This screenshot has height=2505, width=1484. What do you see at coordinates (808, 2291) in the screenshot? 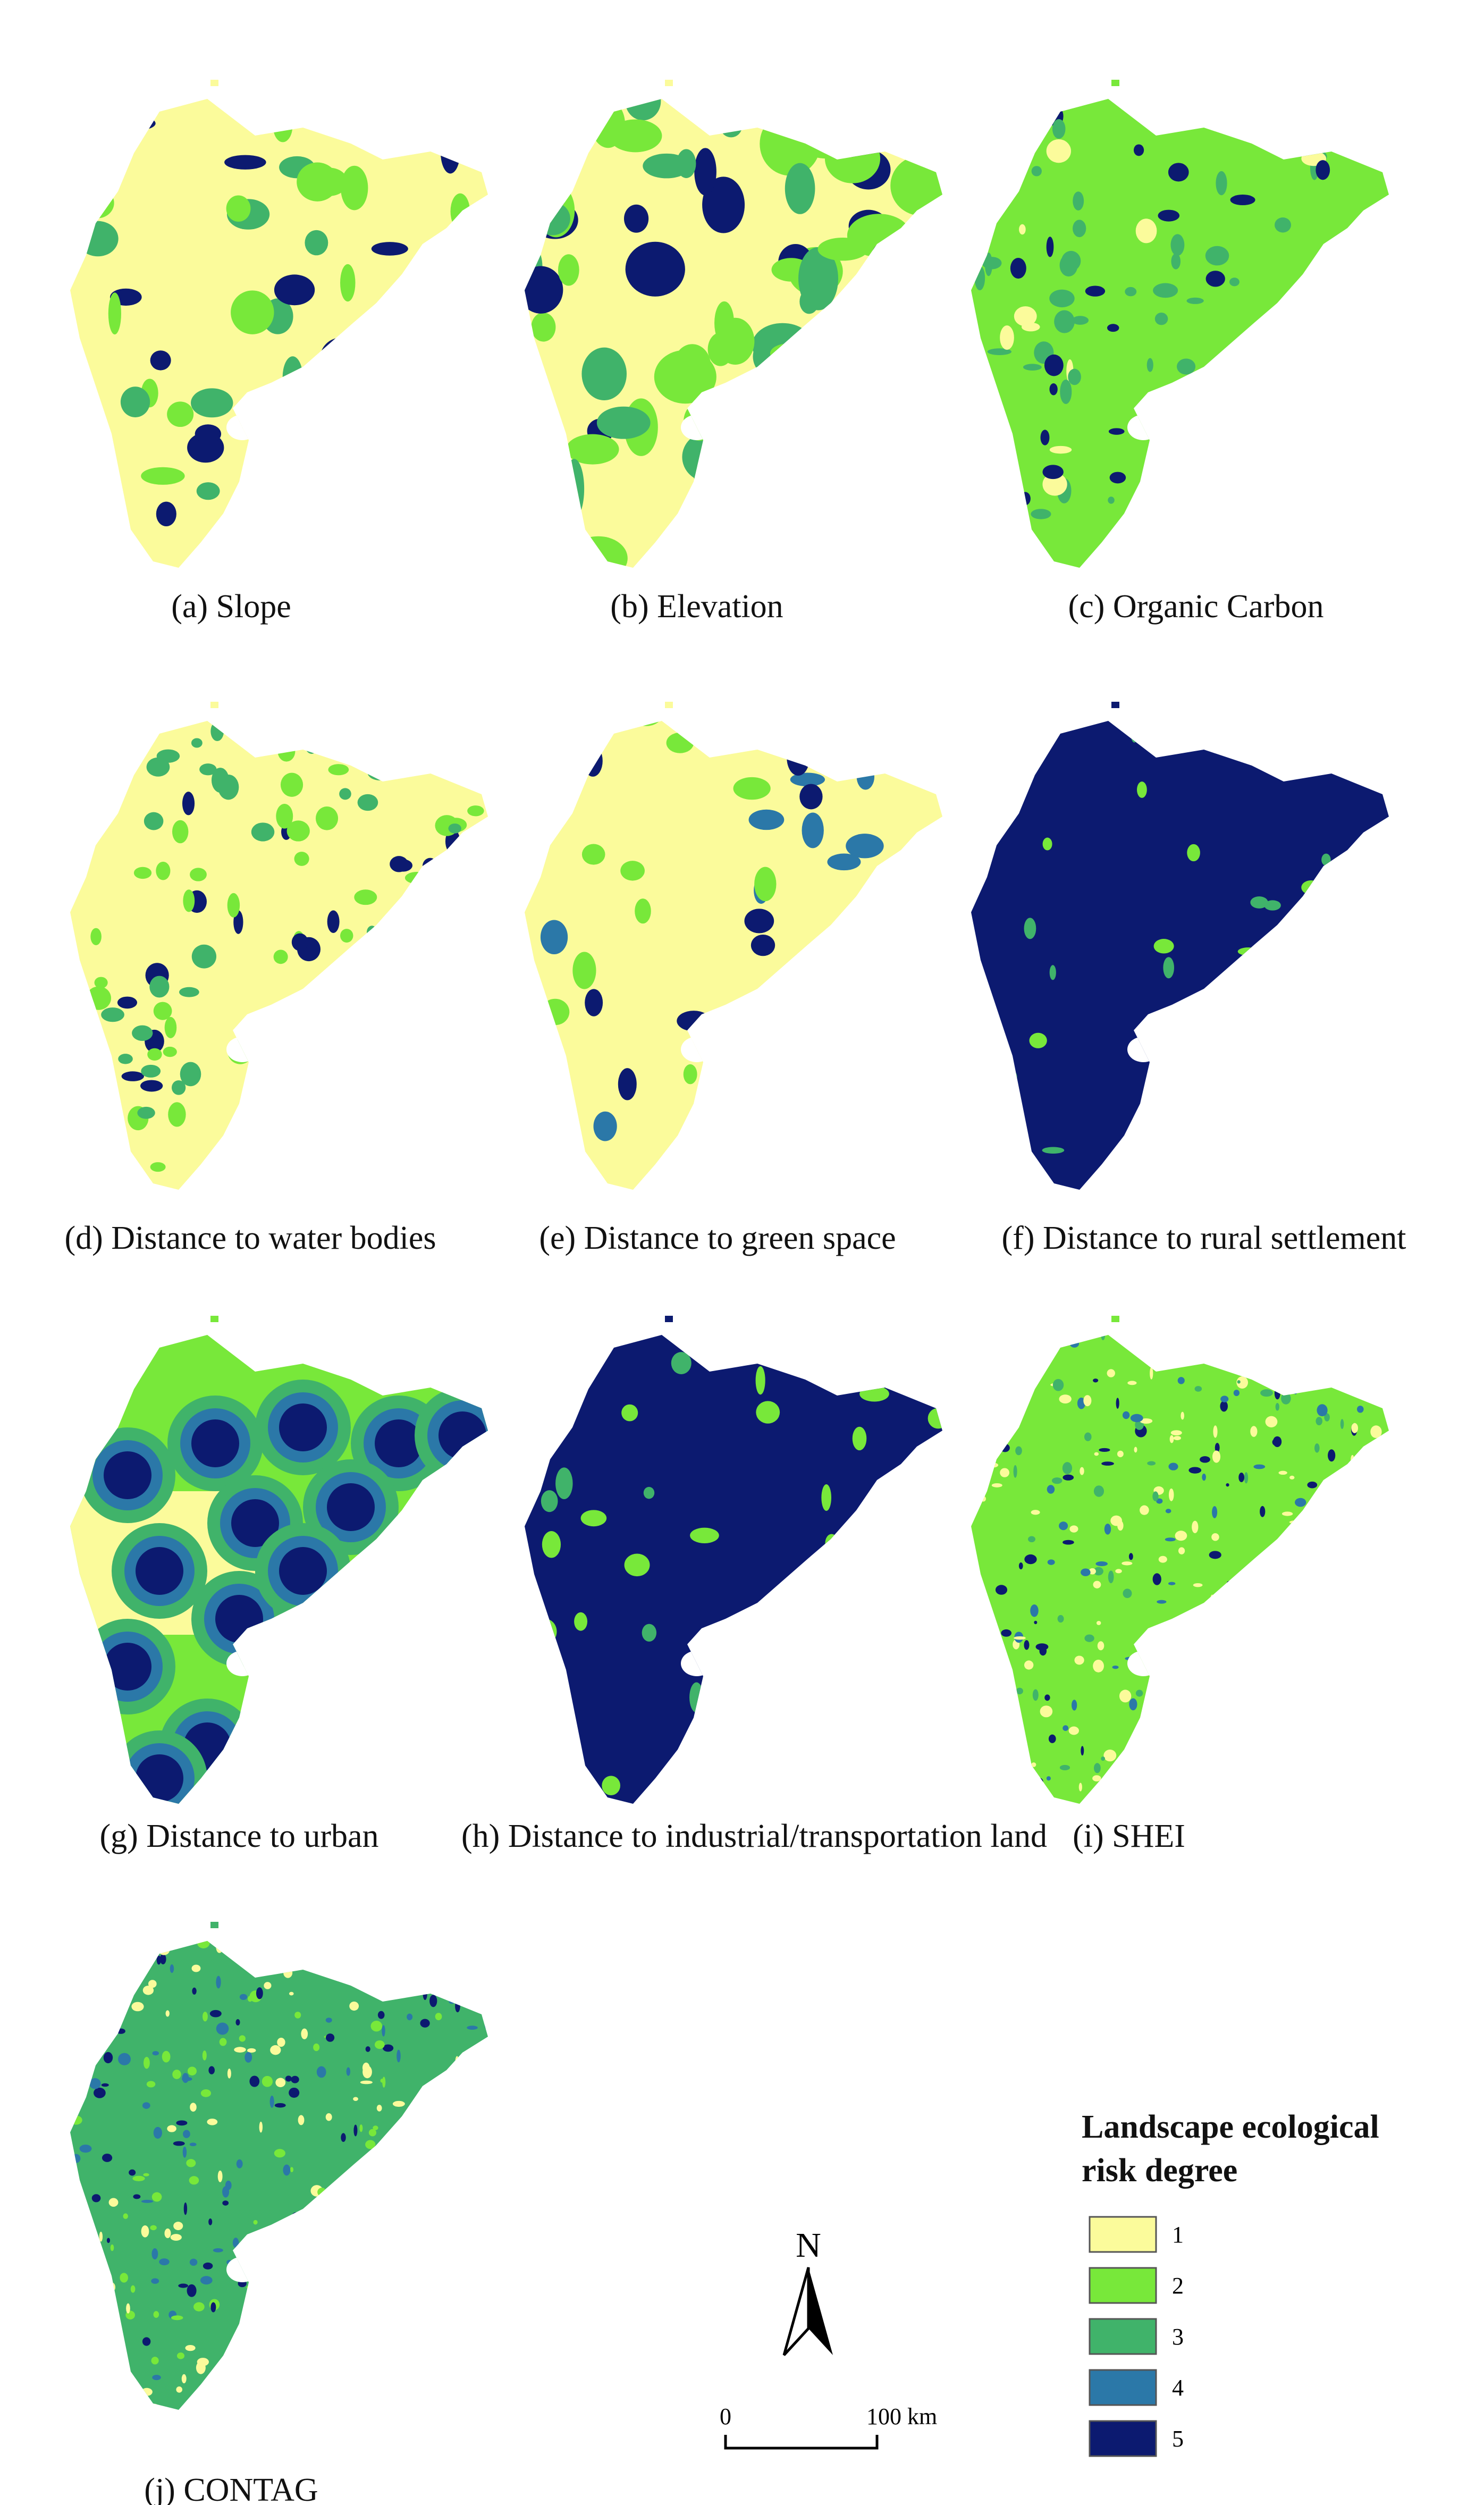
I see `north-arrow: N` at bounding box center [808, 2291].